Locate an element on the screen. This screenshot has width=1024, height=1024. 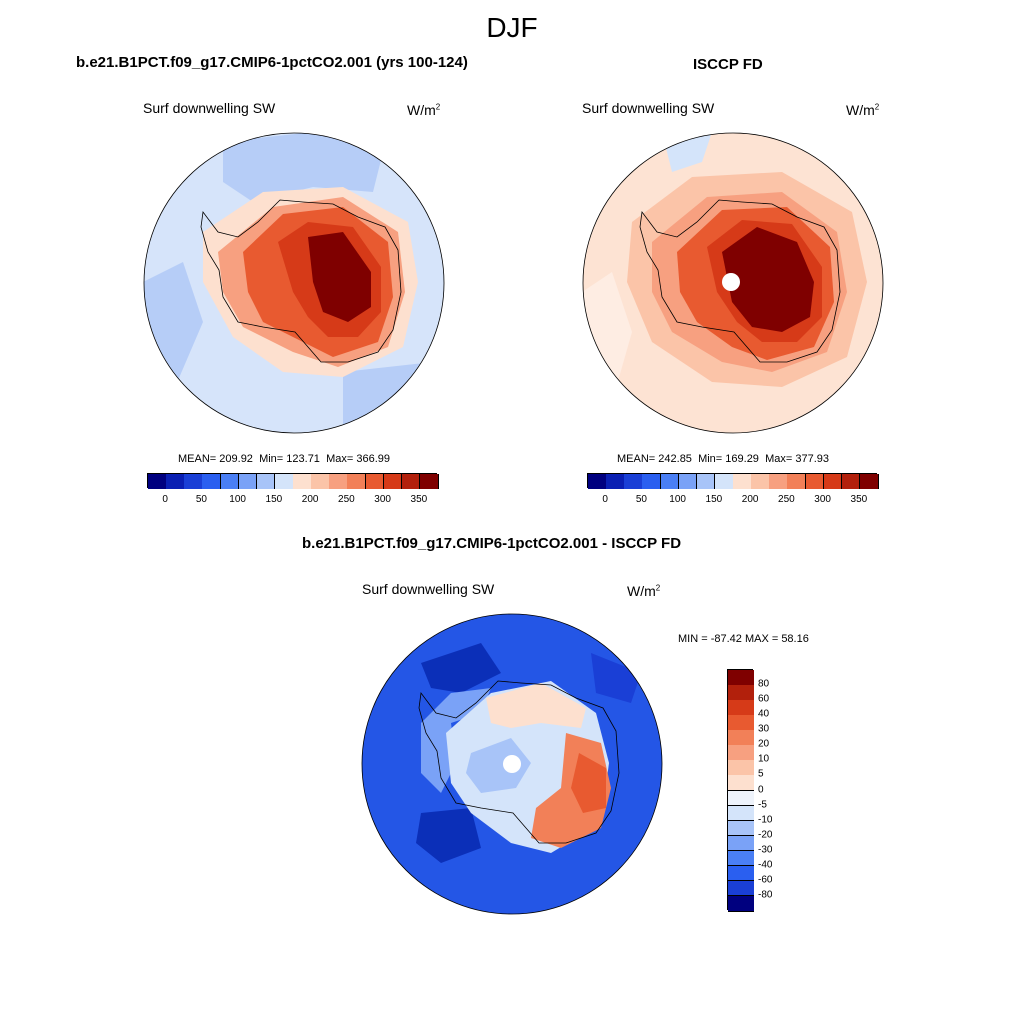
colorbar-diff-tick-label: -60 is located at coordinates (765, 880).